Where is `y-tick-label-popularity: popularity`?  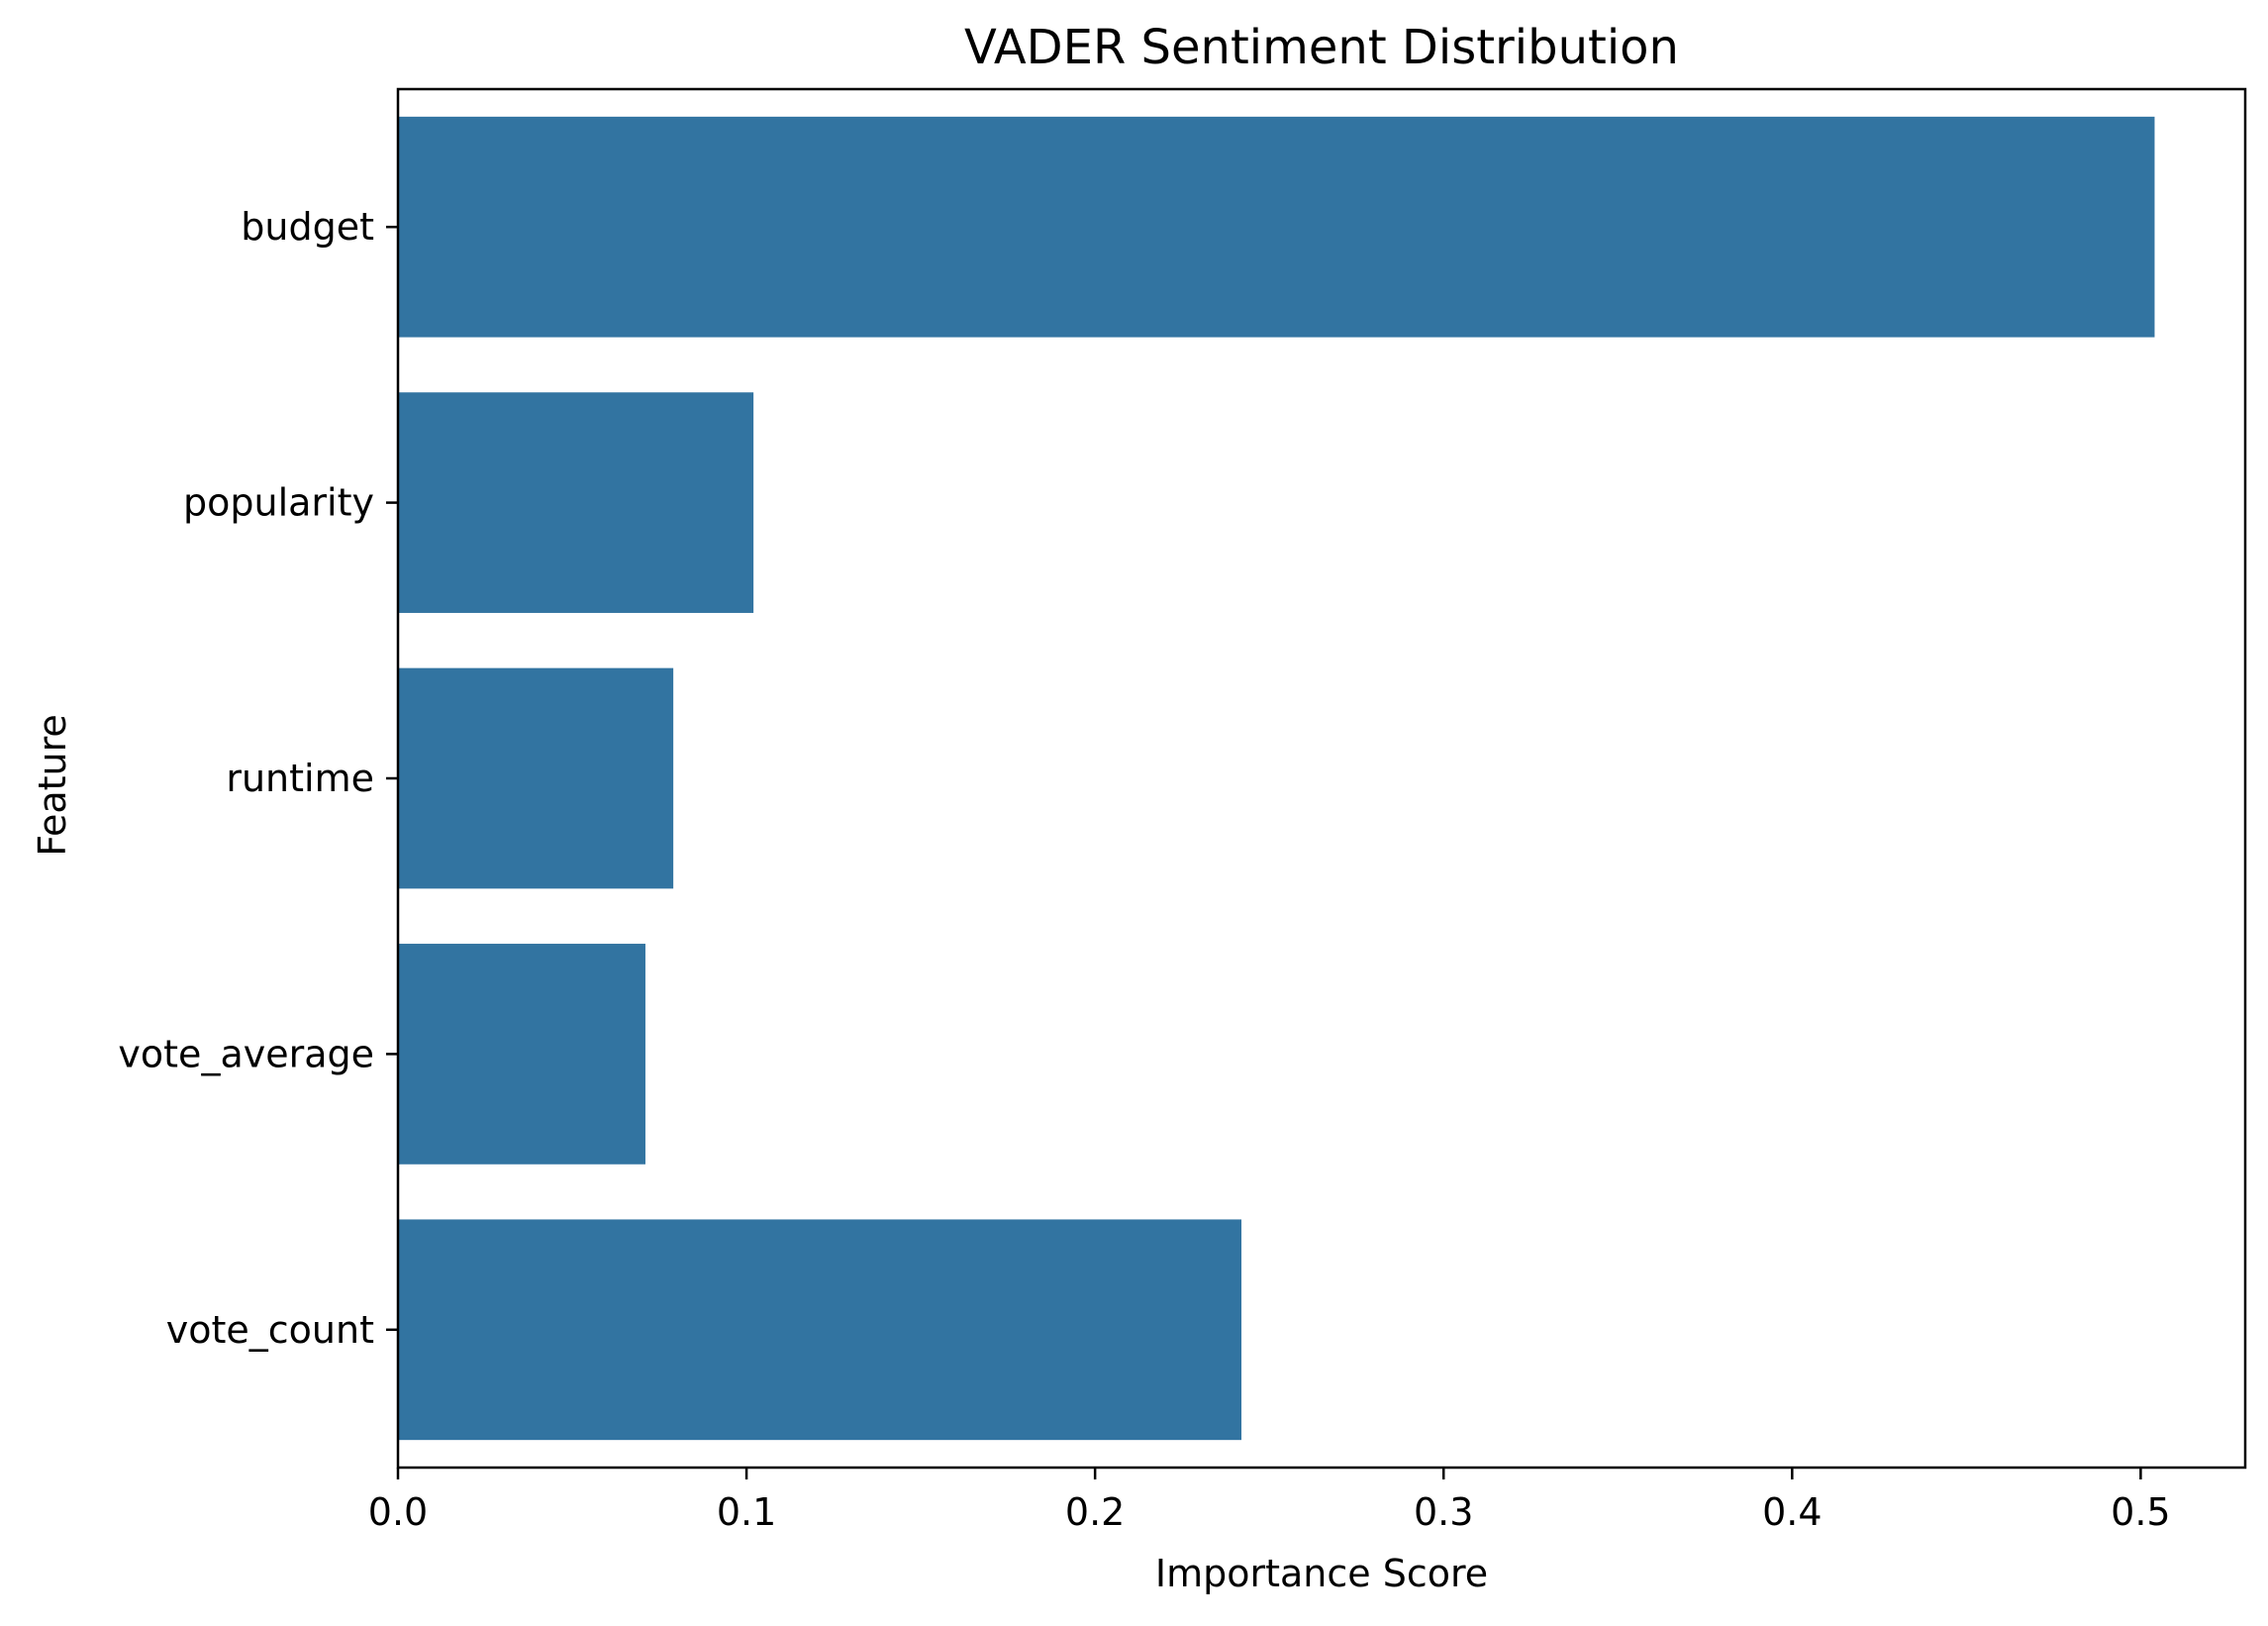
y-tick-label-popularity: popularity is located at coordinates (278, 503).